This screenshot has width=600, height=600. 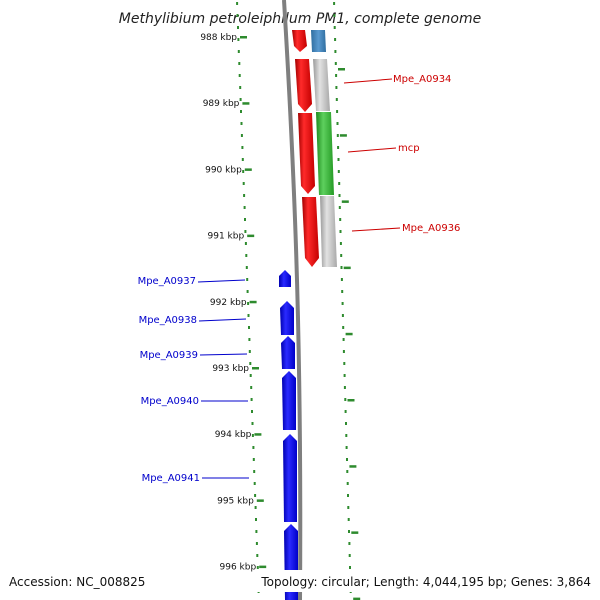 What do you see at coordinates (171, 478) in the screenshot?
I see `gene-label-mpe-a0941: Mpe_A0941` at bounding box center [171, 478].